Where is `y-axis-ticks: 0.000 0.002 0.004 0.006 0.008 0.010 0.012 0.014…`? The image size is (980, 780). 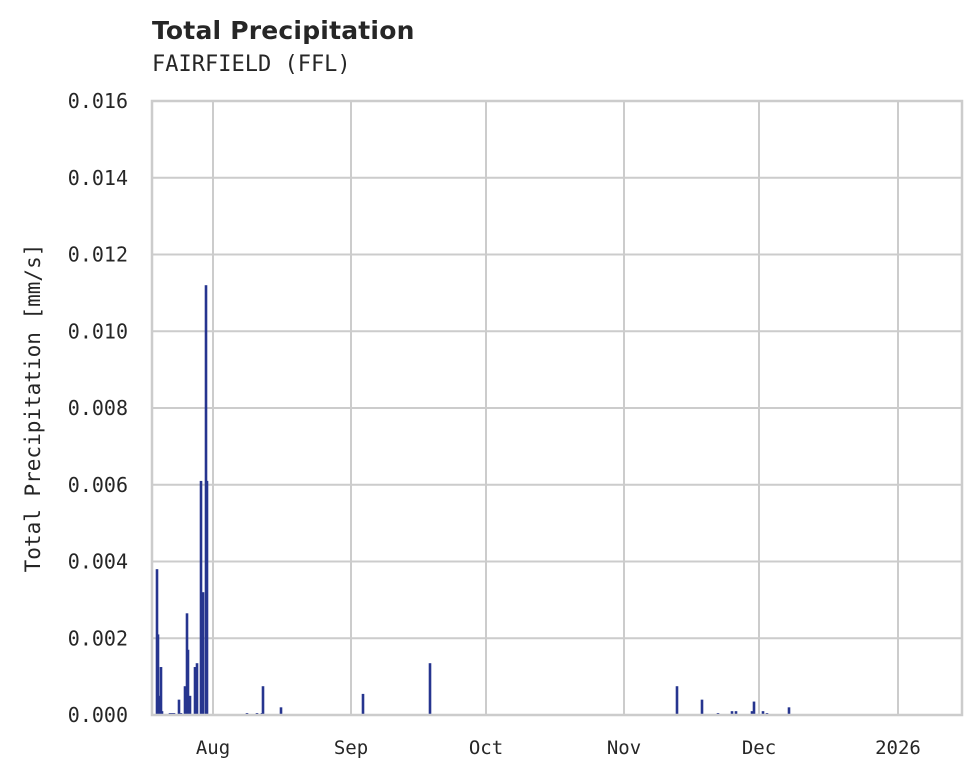
y-axis-ticks: 0.000 0.002 0.004 0.006 0.008 0.010 0.012 0.014… is located at coordinates (98, 408).